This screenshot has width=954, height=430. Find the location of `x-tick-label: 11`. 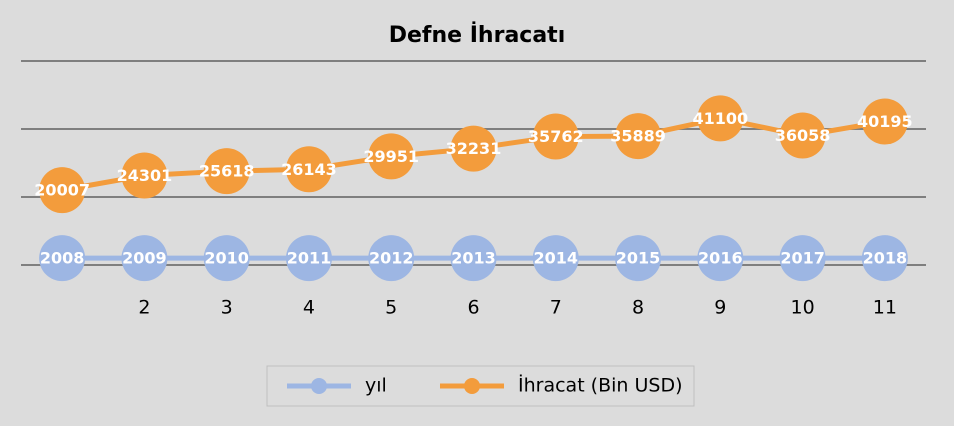

x-tick-label: 11 is located at coordinates (885, 308).